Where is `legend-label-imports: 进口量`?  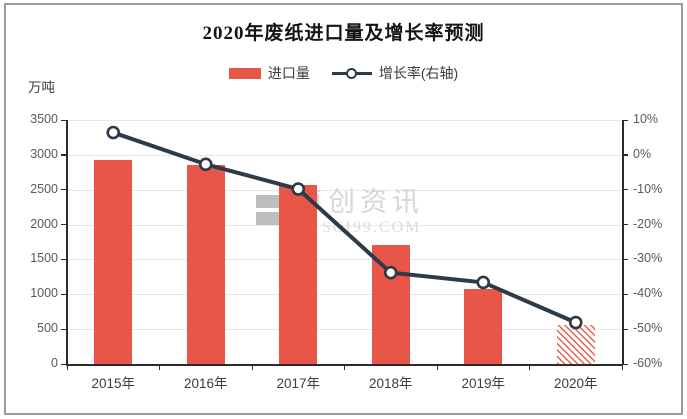 legend-label-imports: 进口量 is located at coordinates (288, 73).